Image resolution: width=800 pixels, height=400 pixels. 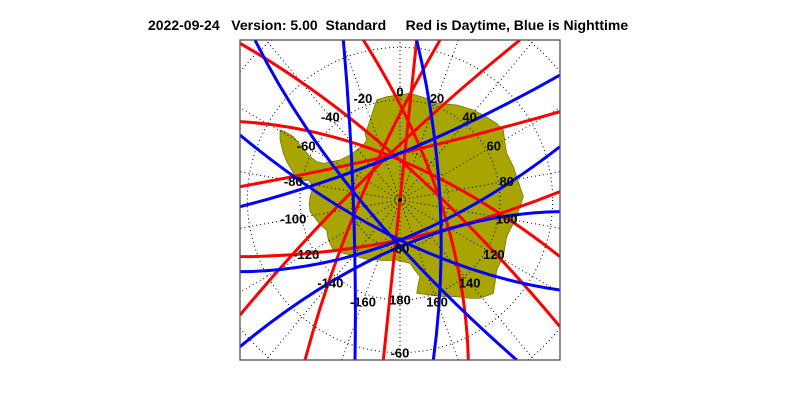 I want to click on latitude-label: -60, so click(x=400, y=352).